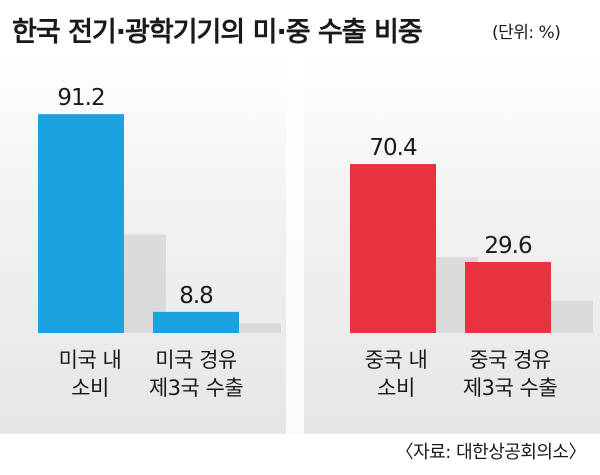 The image size is (600, 475). Describe the element at coordinates (196, 374) in the screenshot. I see `category-label-us-transit: 미국 경유 제3국 수출` at that location.